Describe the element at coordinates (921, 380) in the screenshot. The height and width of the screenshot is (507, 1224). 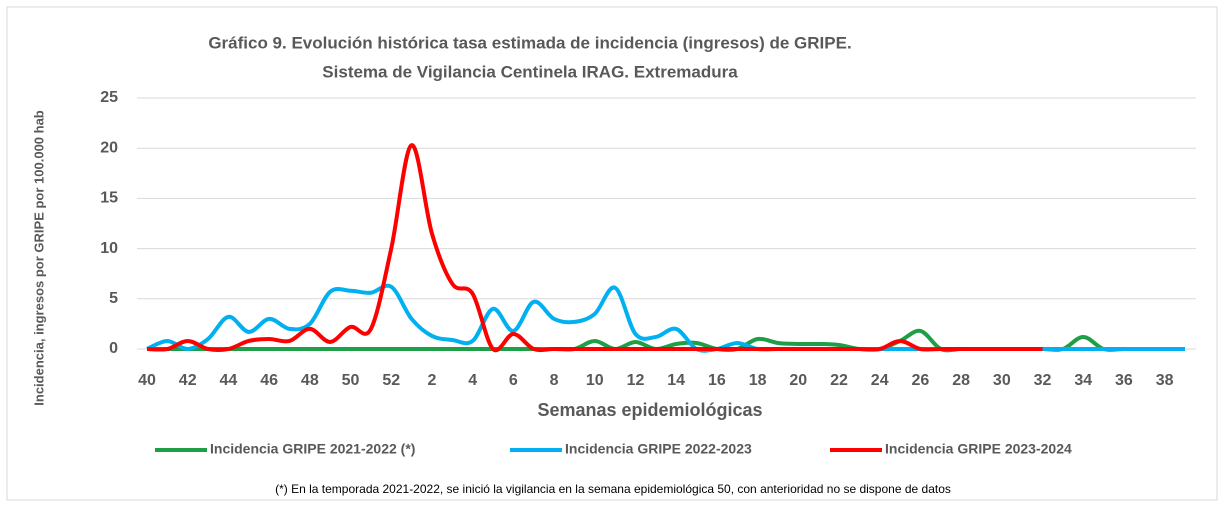
I see `x-tick-label: 26` at that location.